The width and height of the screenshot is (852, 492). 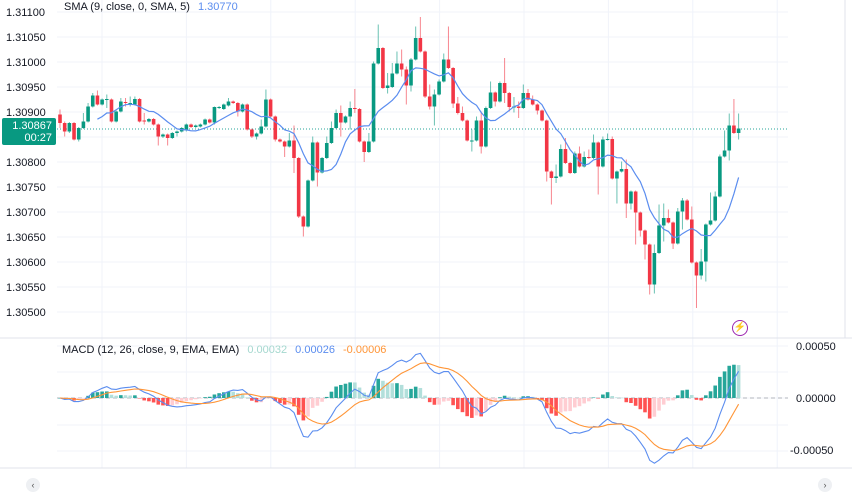 I want to click on sma-legend: SMA (9, close, 0, SMA, 5) 1.30770, so click(x=153, y=7).